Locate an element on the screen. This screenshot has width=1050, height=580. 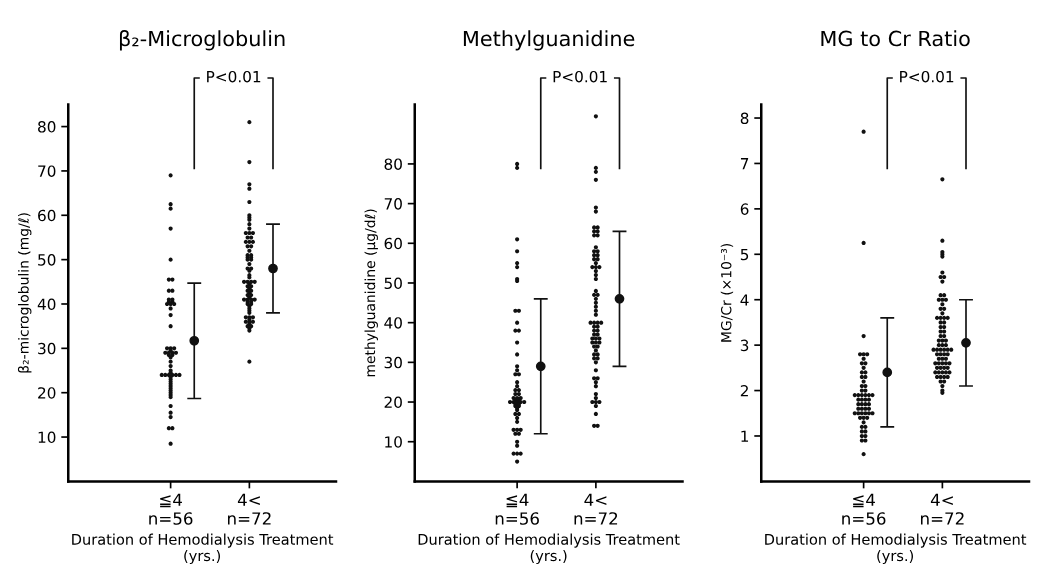
y-tick-label: 2 is located at coordinates (744, 391).